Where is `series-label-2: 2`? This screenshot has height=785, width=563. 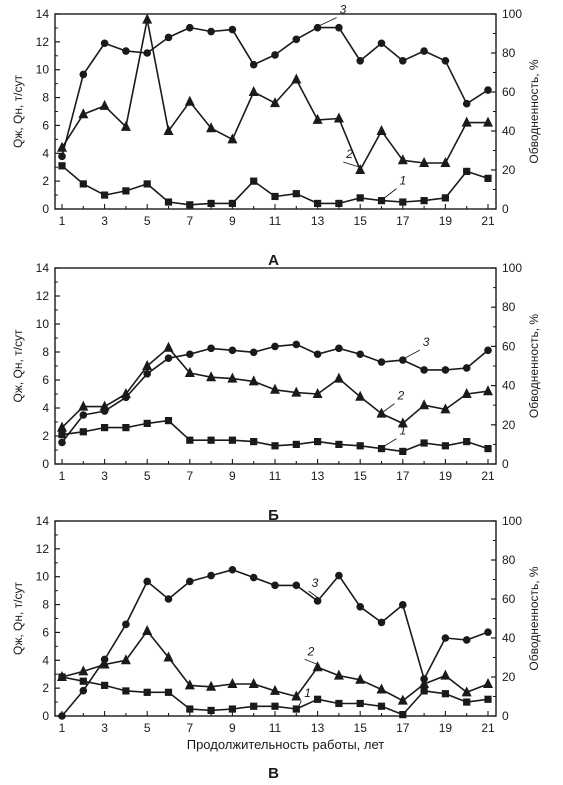
series-label-2: 2 is located at coordinates (349, 154).